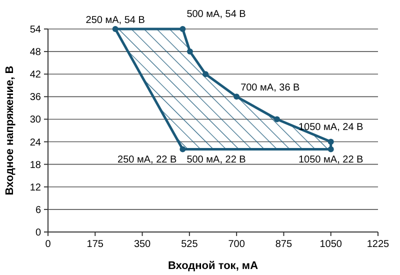  Describe the element at coordinates (36, 188) in the screenshot. I see `y-tick-label: 12` at that location.